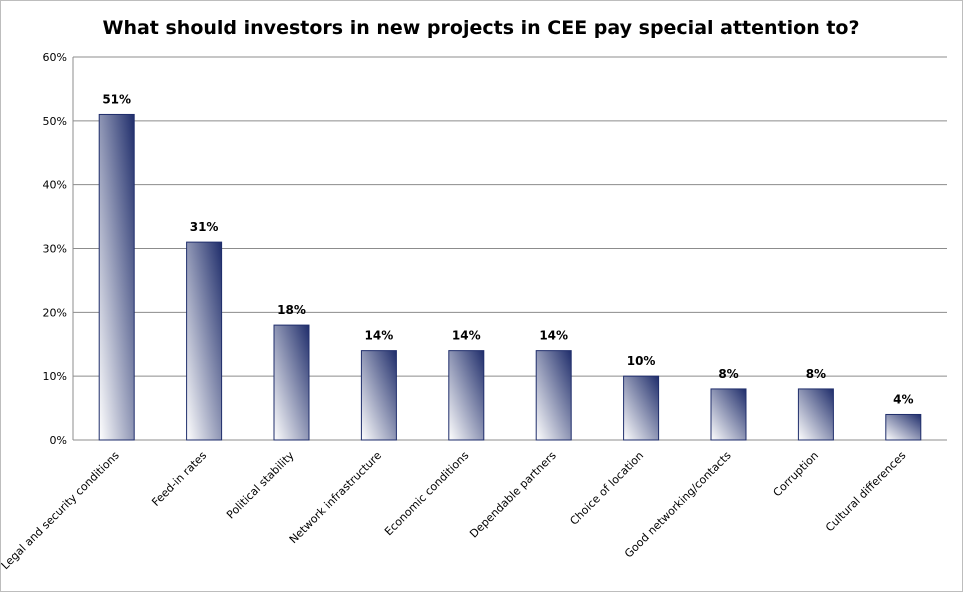 The height and width of the screenshot is (592, 963). Describe the element at coordinates (903, 399) in the screenshot. I see `bar-value-label: 4%` at that location.